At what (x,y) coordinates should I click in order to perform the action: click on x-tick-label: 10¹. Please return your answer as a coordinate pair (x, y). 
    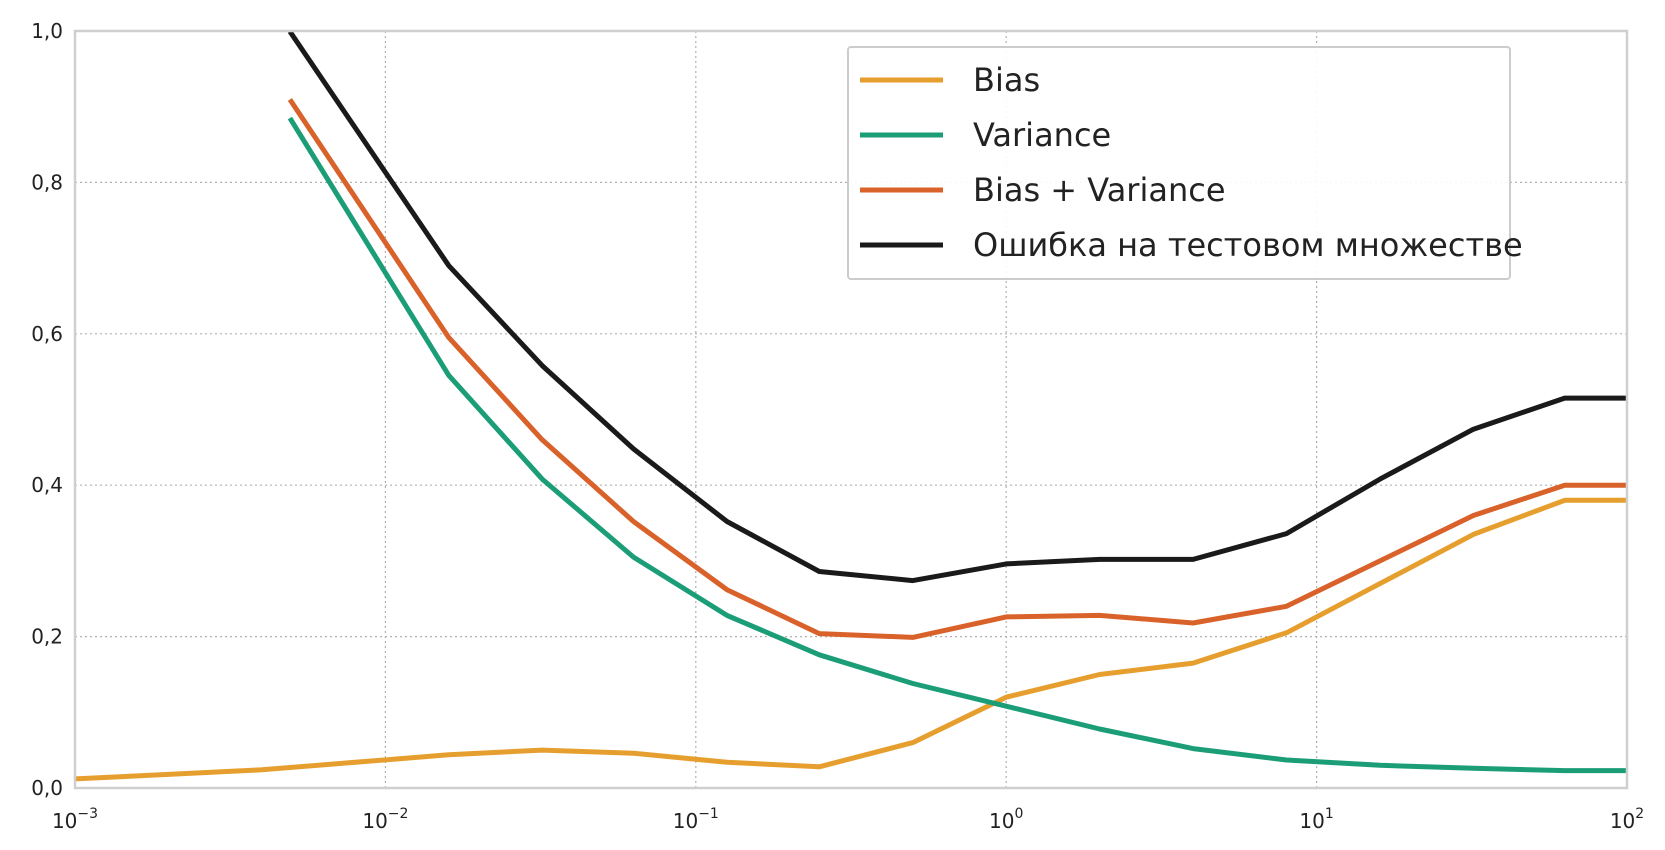
    Looking at the image, I should click on (1316, 819).